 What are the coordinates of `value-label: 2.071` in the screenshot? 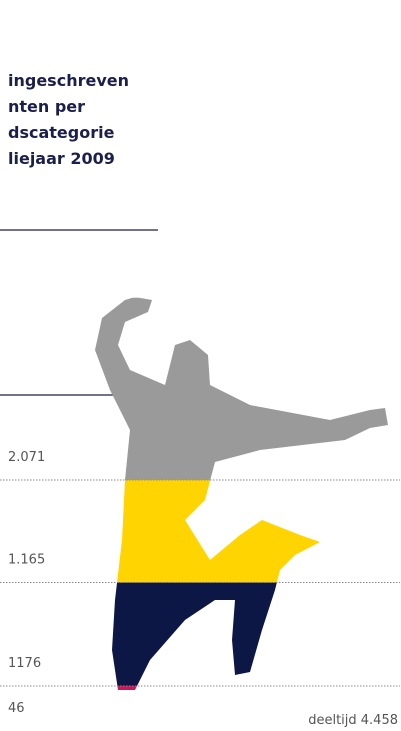 It's located at (26, 457).